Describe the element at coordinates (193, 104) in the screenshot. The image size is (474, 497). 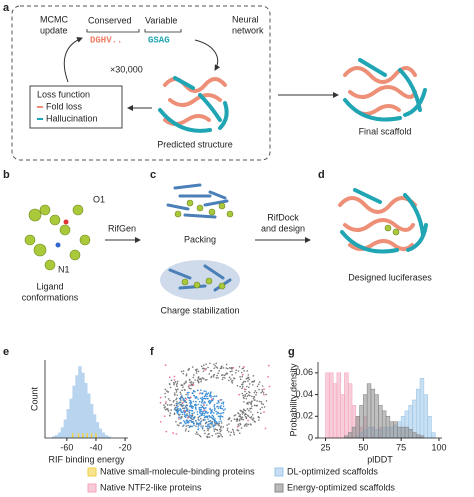
I see `protein` at that location.